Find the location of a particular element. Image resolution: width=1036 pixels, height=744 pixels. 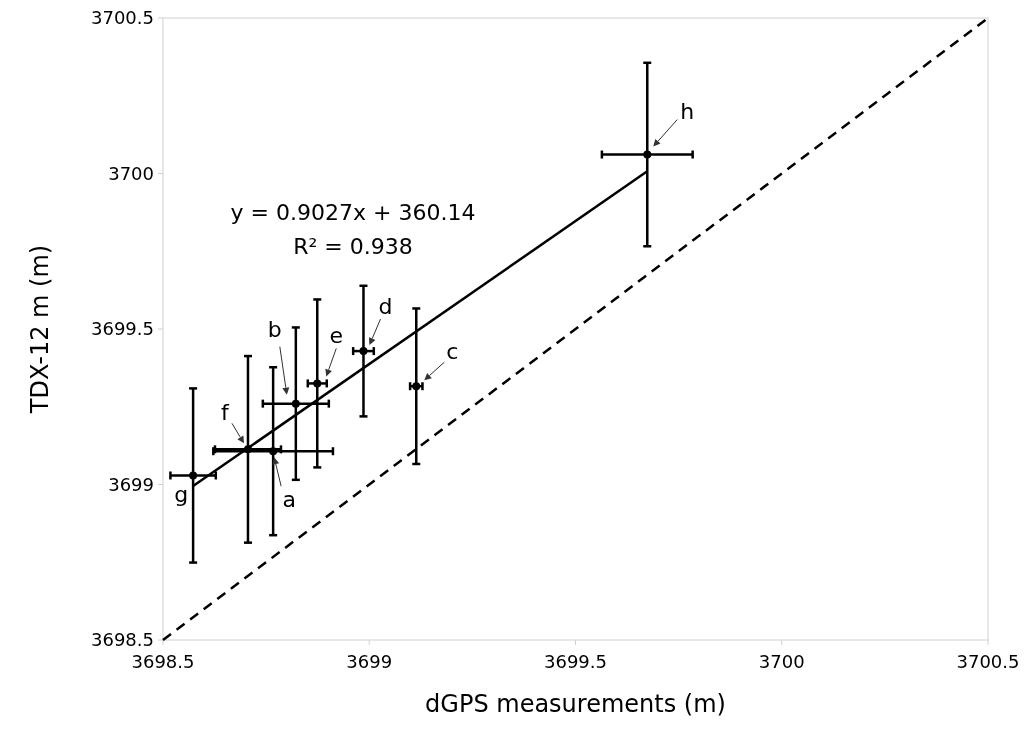

y-tick-label: 3698.5 is located at coordinates (122, 640).